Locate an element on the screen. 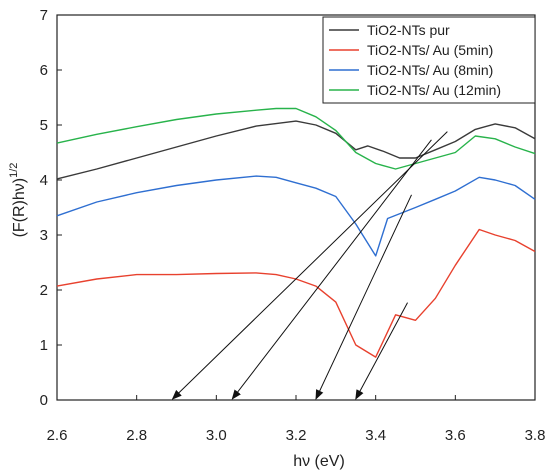 The width and height of the screenshot is (550, 476). y-tick-label: 1 is located at coordinates (44, 345).